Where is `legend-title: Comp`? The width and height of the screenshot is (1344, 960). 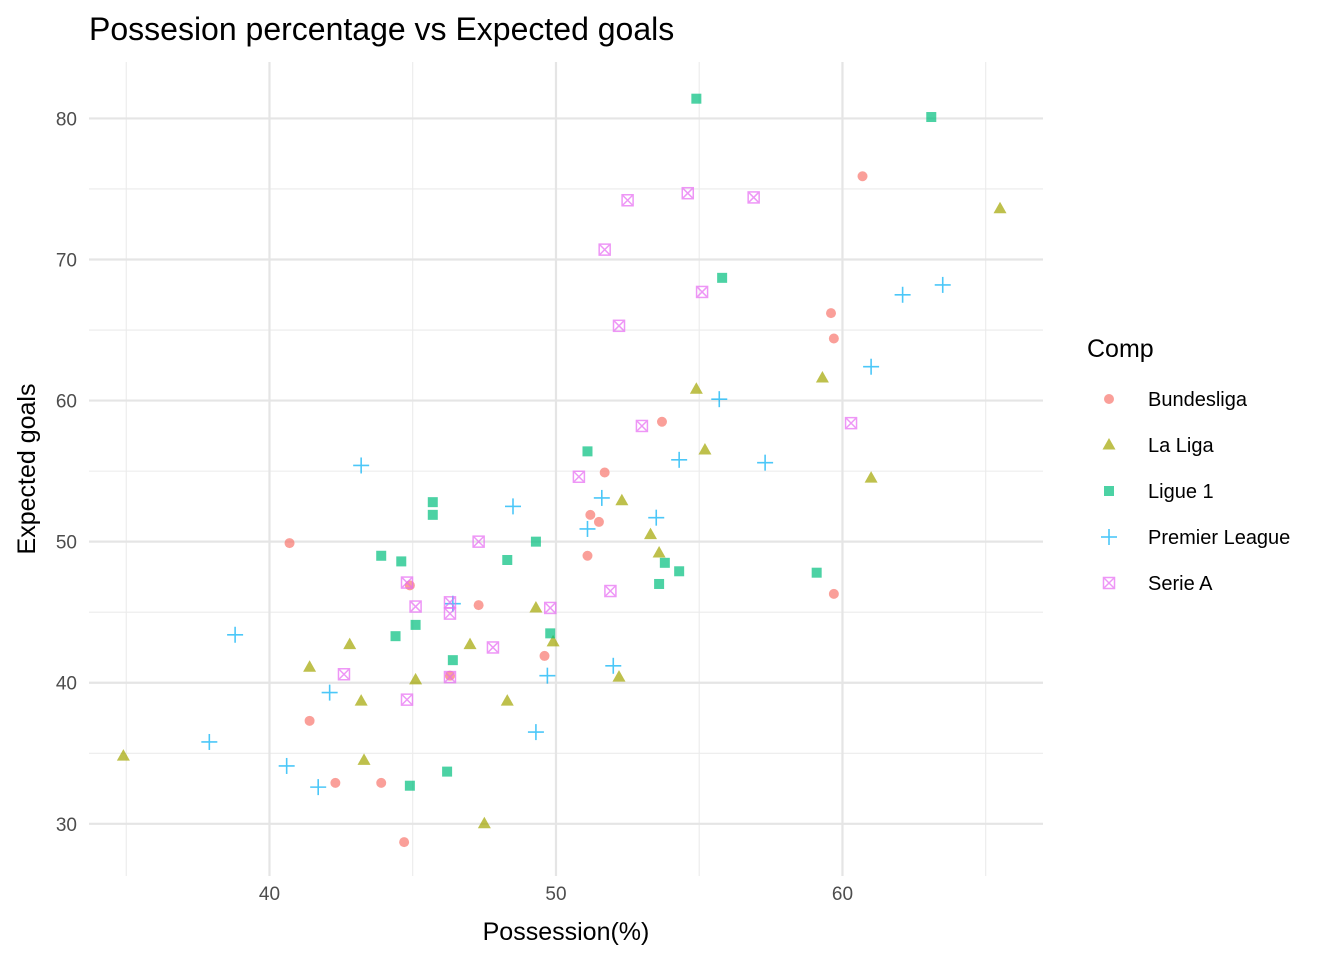 legend-title: Comp is located at coordinates (1120, 349).